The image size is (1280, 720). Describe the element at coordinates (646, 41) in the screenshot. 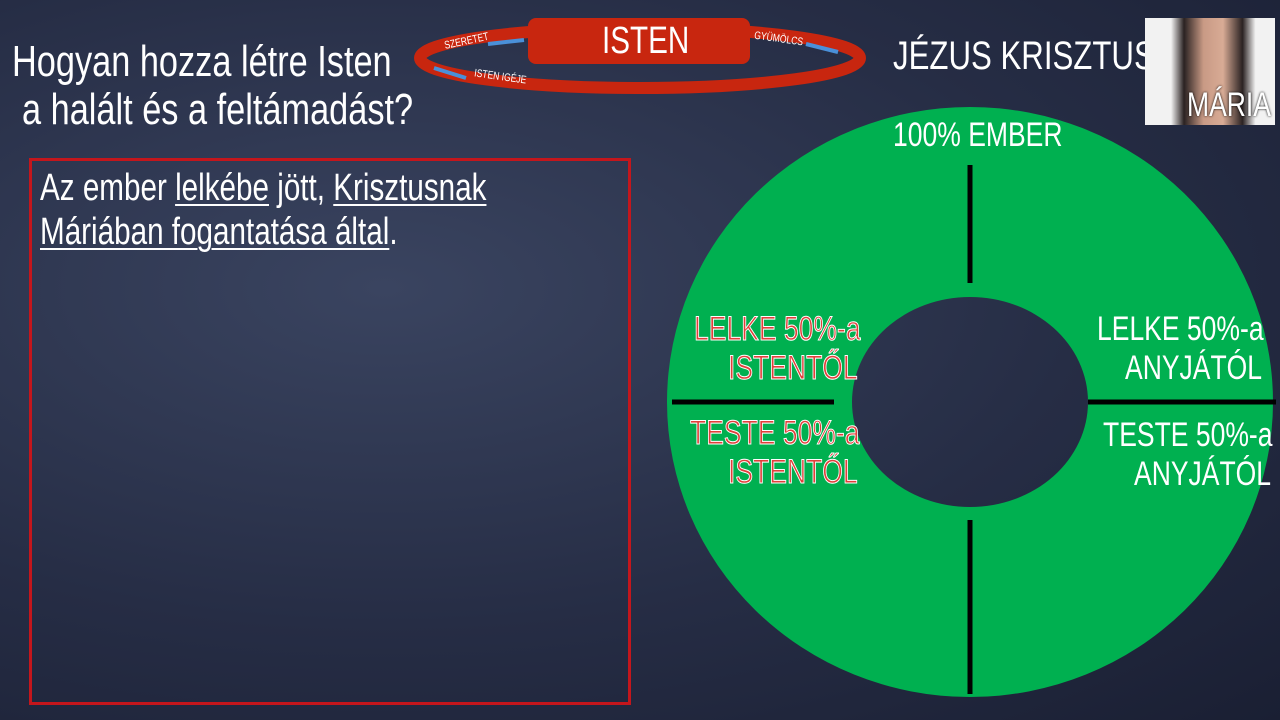

I see `cycle-center-label: ISTEN` at that location.